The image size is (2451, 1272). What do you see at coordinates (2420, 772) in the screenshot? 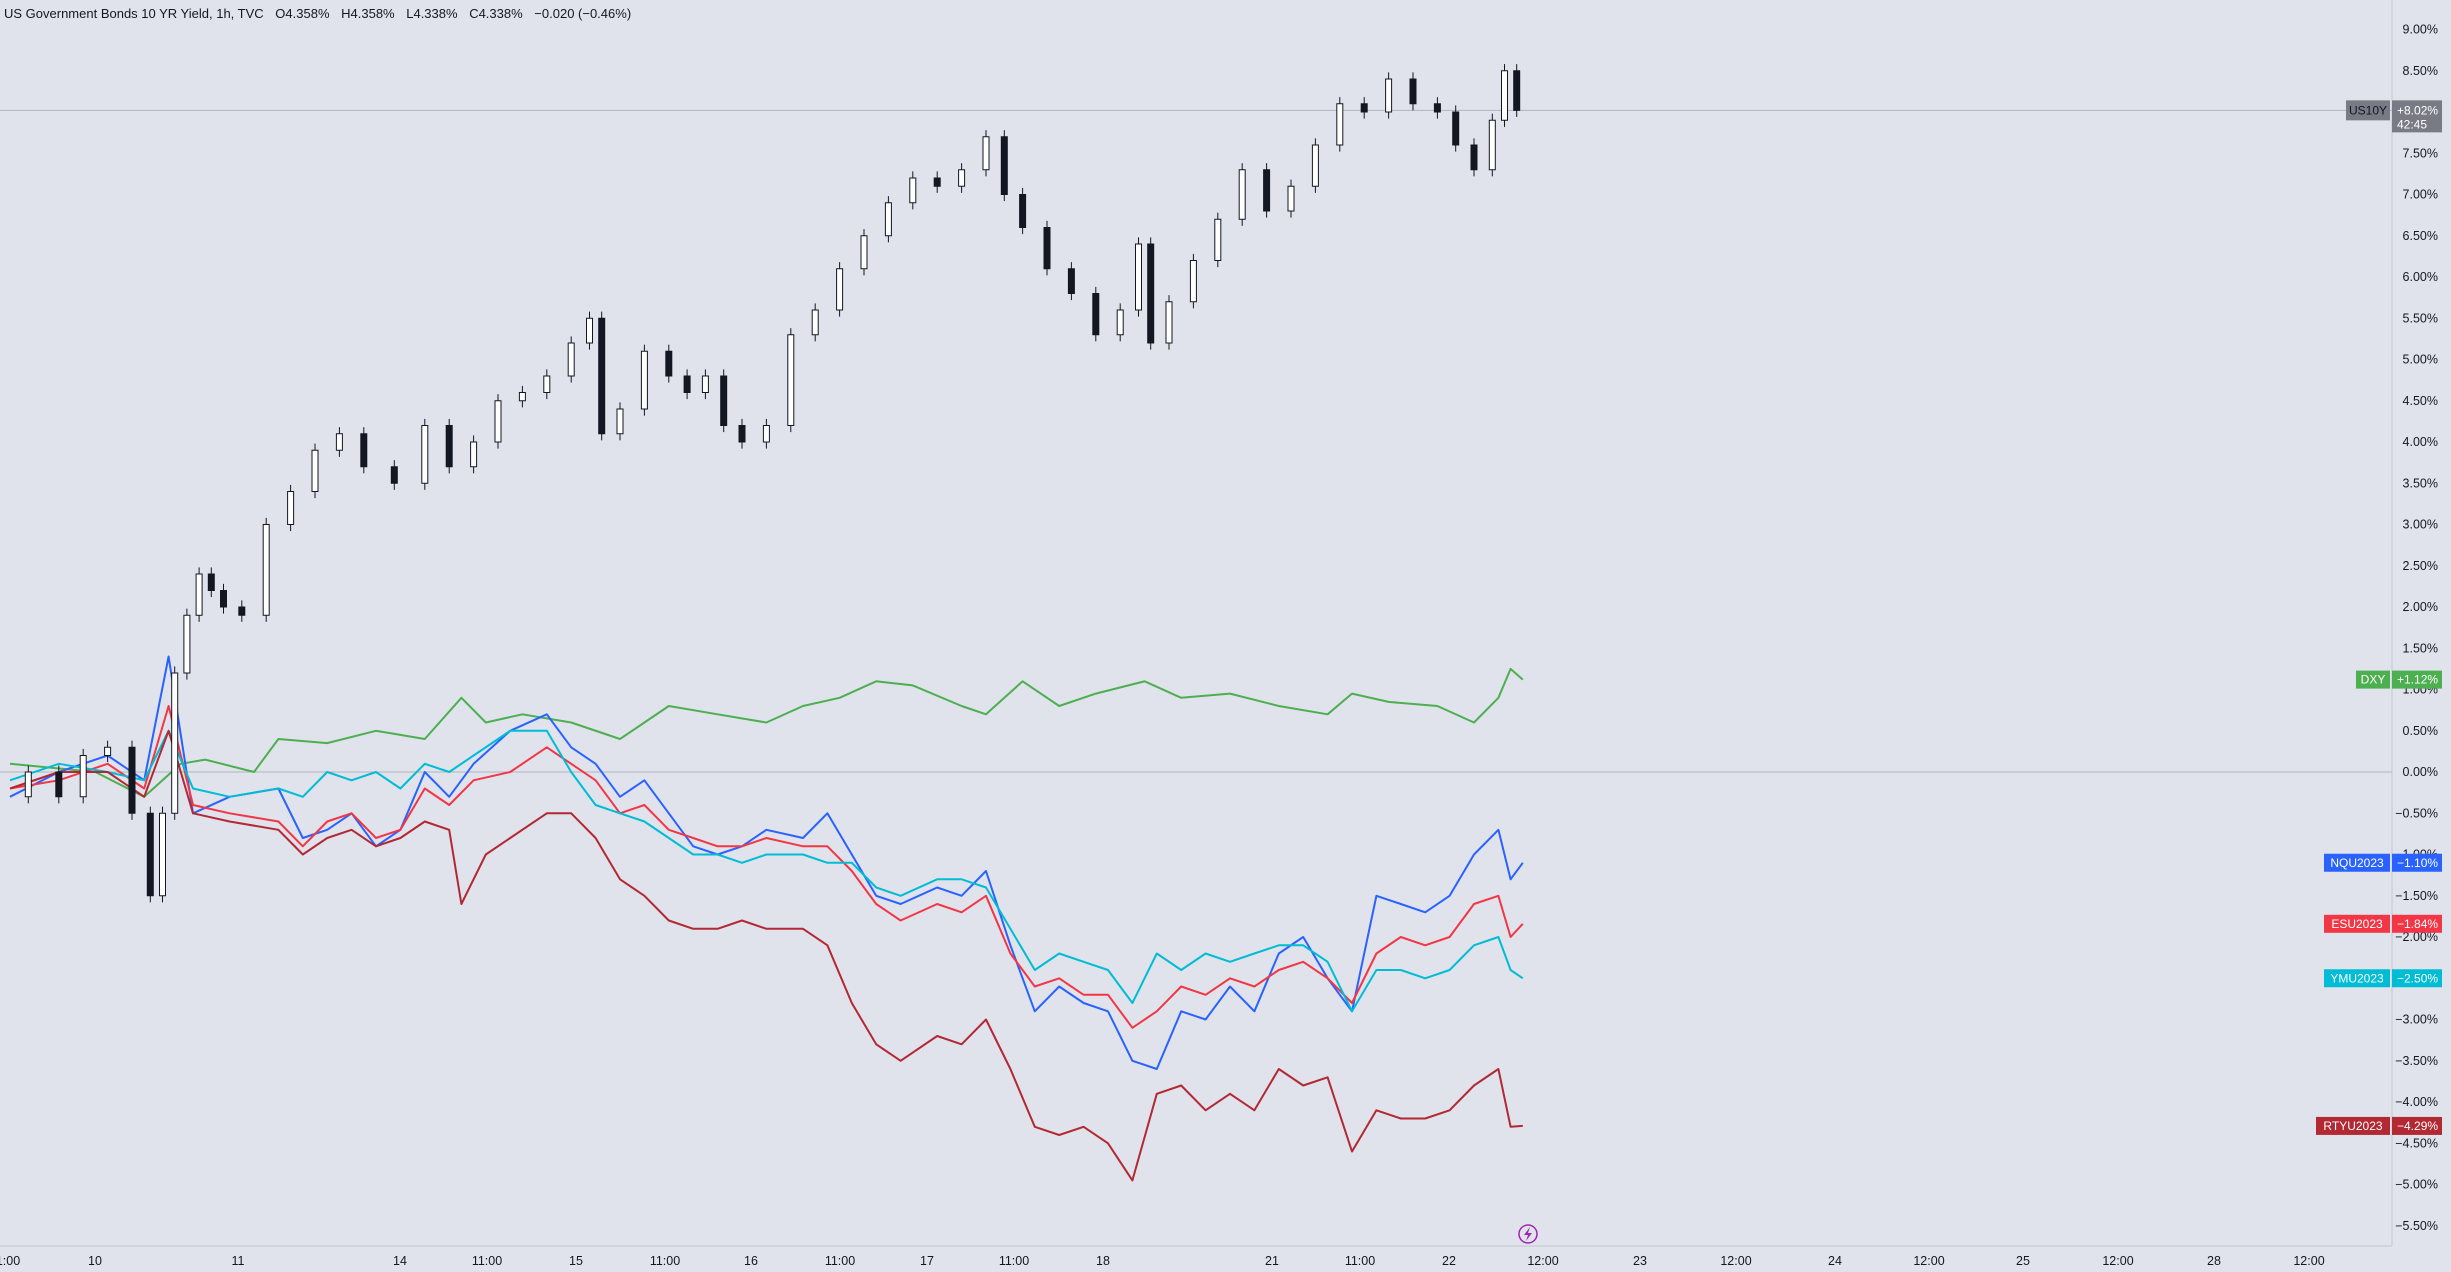
I see `y-tick-label: 0.00%` at bounding box center [2420, 772].